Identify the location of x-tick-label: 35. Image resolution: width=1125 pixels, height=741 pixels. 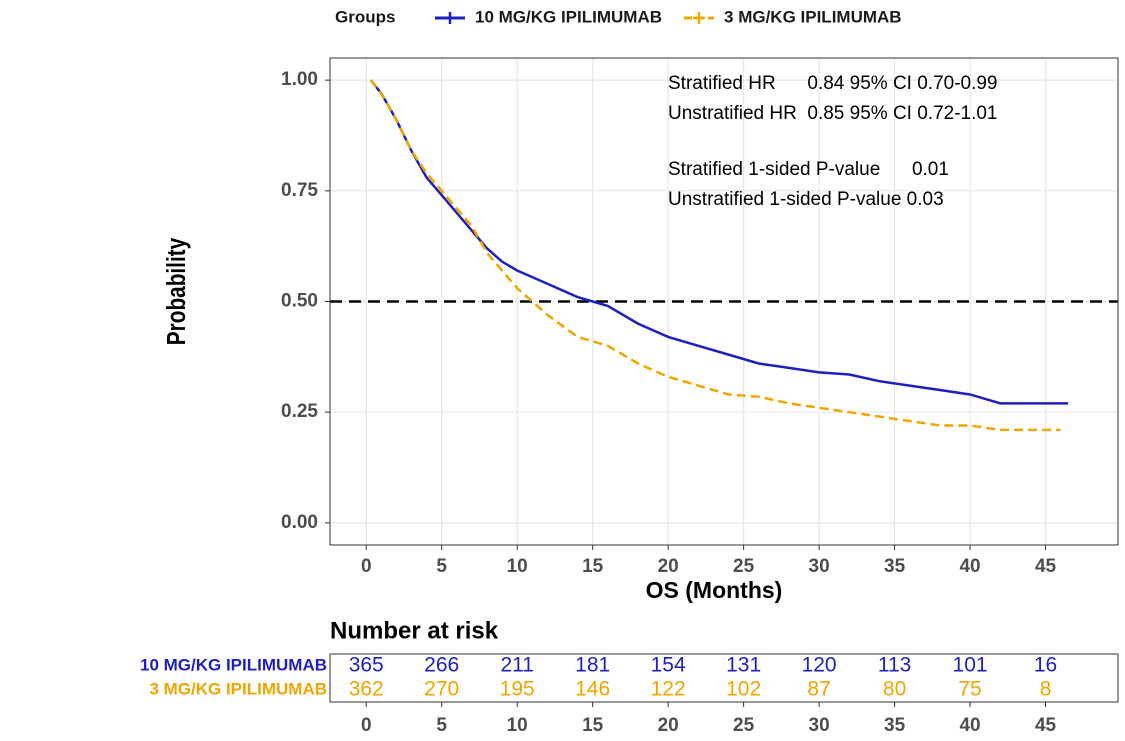
(895, 566).